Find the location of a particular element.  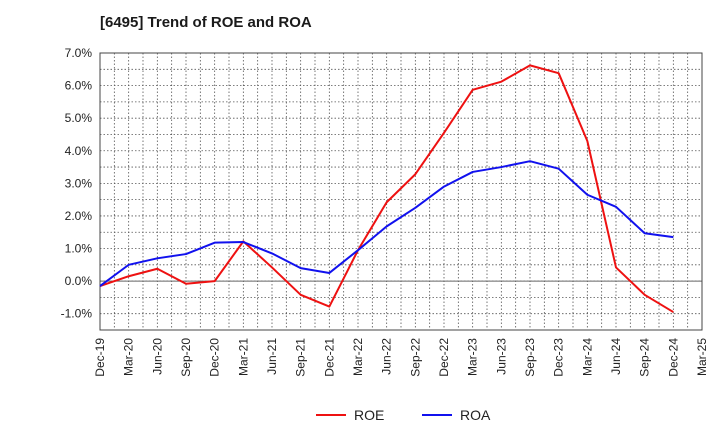

y-tick-label: 4.0% is located at coordinates (79, 151).